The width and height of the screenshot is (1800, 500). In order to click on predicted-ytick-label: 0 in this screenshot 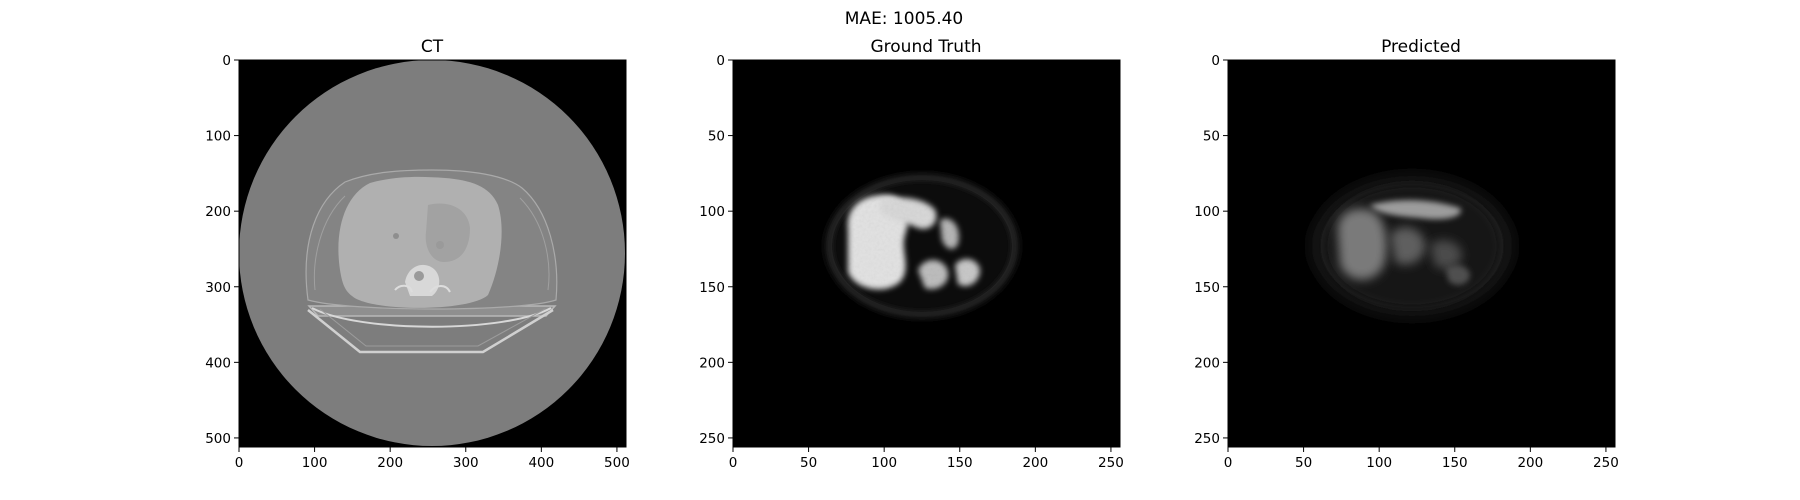, I will do `click(1215, 61)`.